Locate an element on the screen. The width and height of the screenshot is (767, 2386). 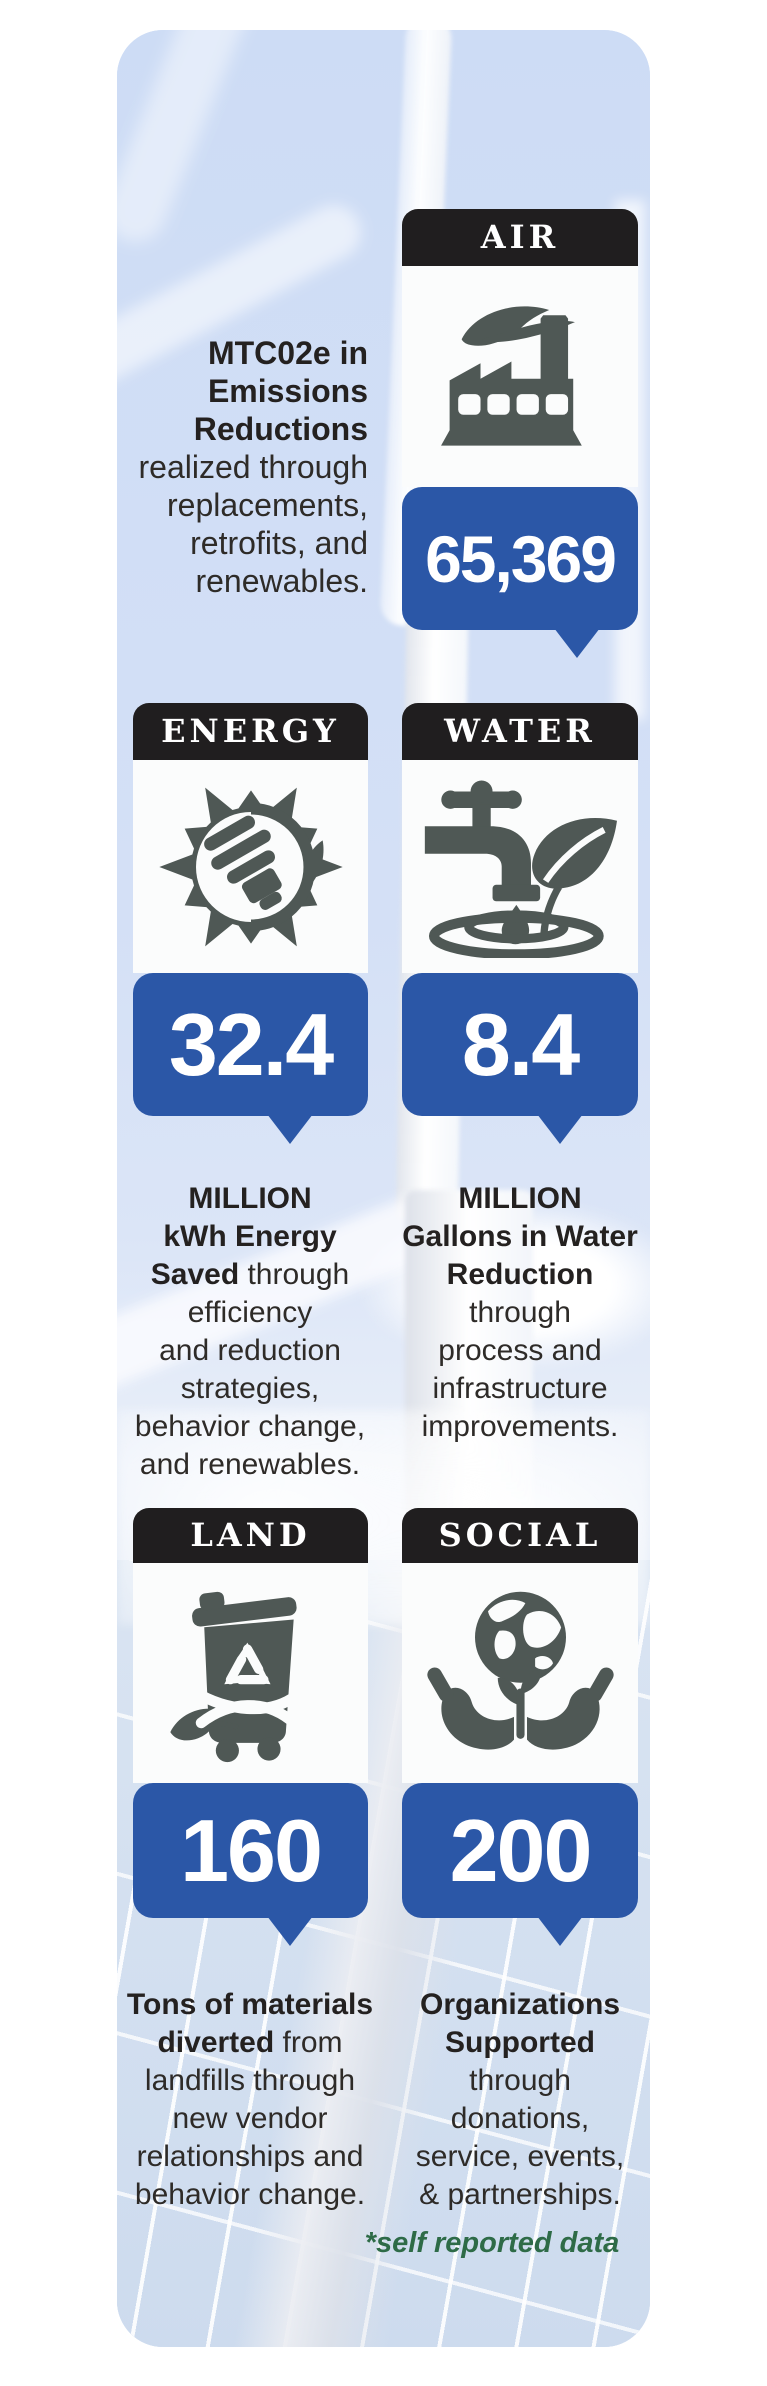
faucet-drop-leaf-icon is located at coordinates (520, 869).